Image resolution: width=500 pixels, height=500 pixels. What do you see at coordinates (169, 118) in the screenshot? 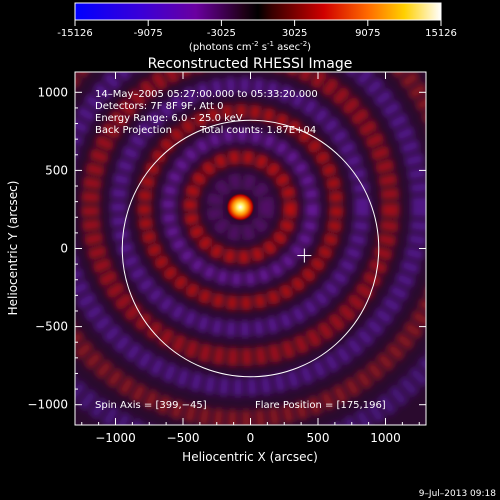
I see `annotation-energy-range: Energy Range: 6.0 – 25.0 keV` at bounding box center [169, 118].